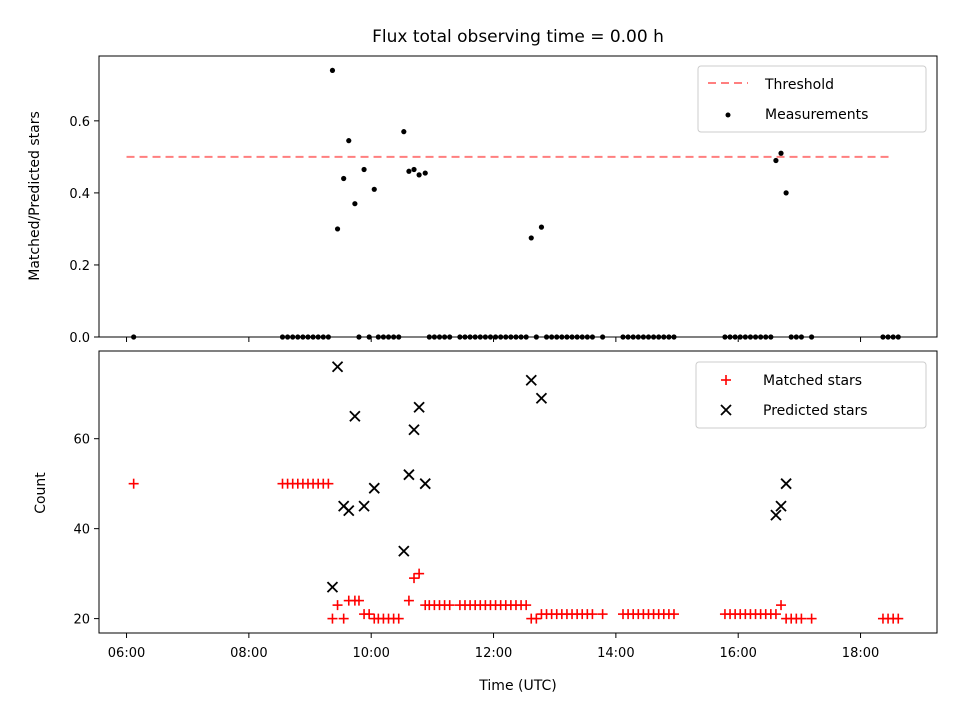  I want to click on top-y-tick-label: 0.4, so click(79, 194).